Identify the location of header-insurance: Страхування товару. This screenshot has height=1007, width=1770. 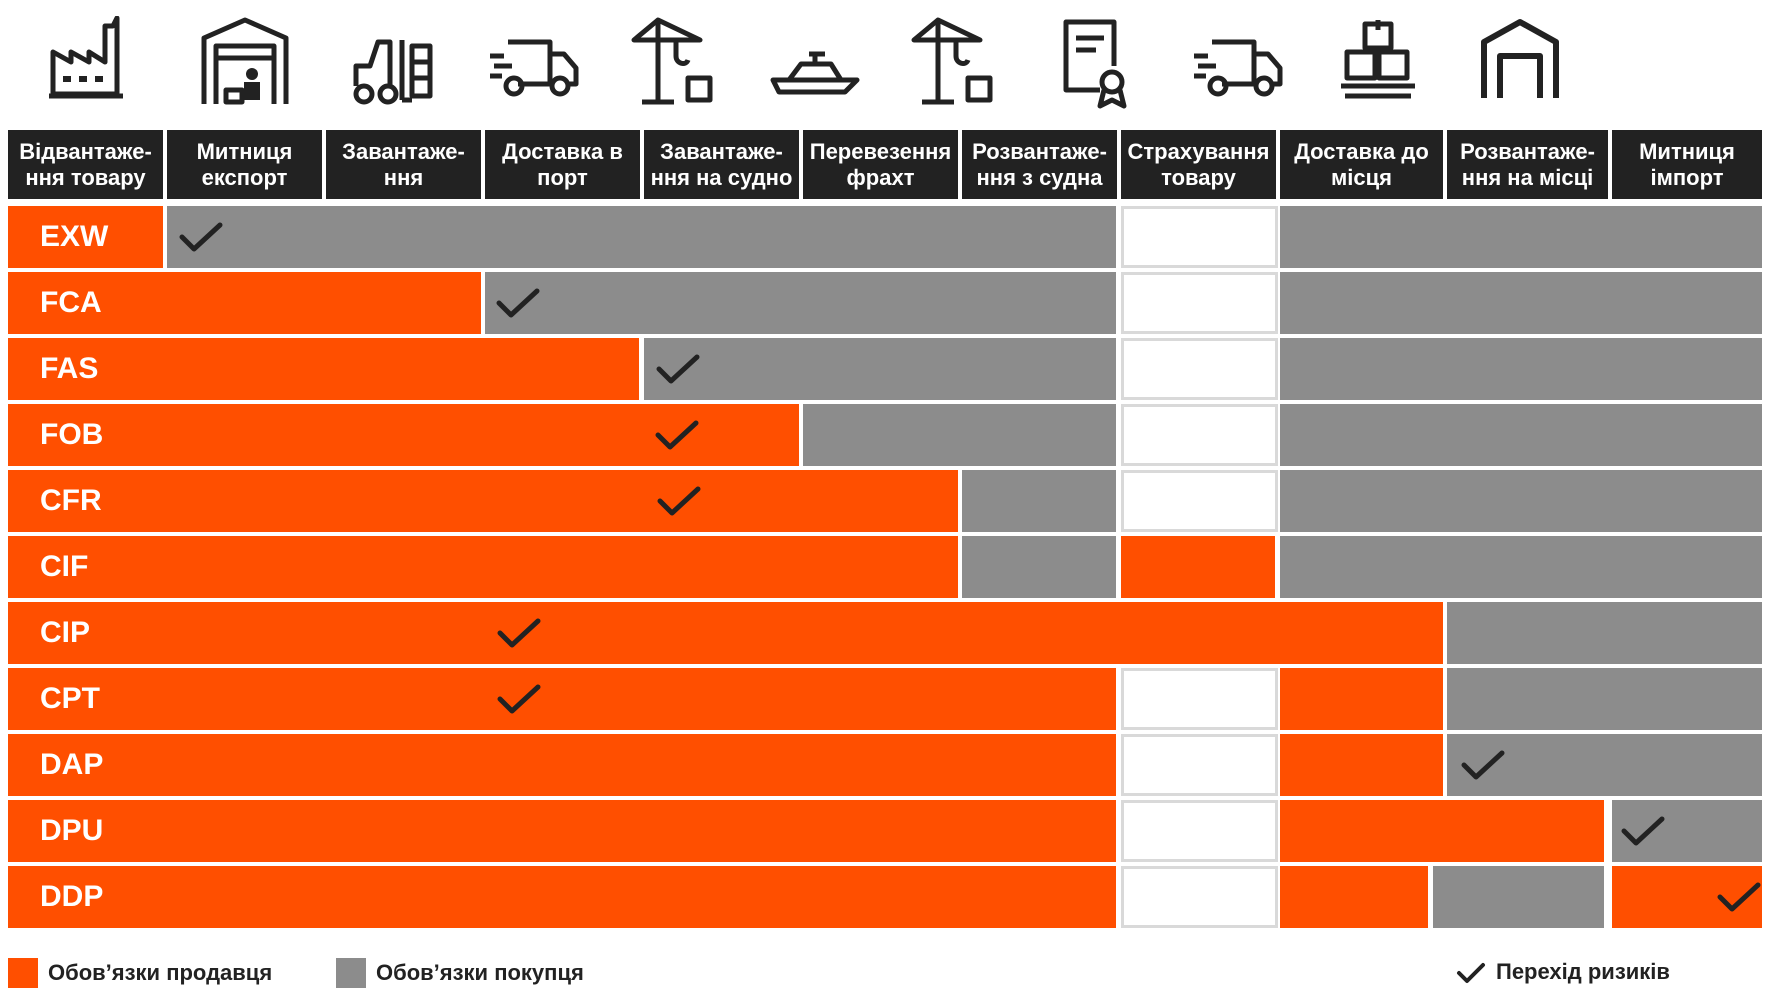
(1198, 164).